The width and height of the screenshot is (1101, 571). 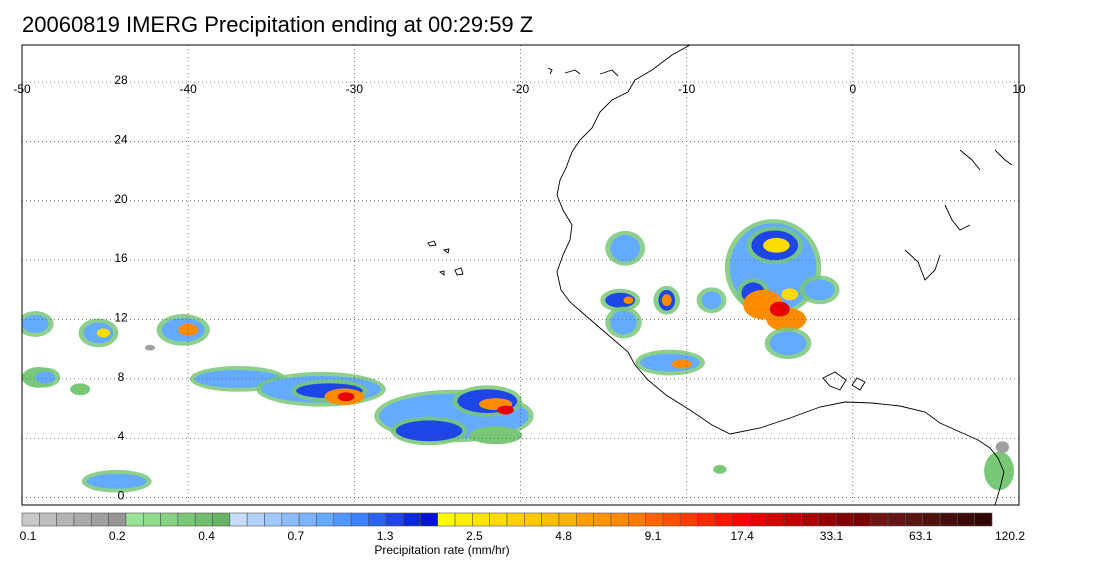 What do you see at coordinates (121, 199) in the screenshot?
I see `lat-tick-label: 20` at bounding box center [121, 199].